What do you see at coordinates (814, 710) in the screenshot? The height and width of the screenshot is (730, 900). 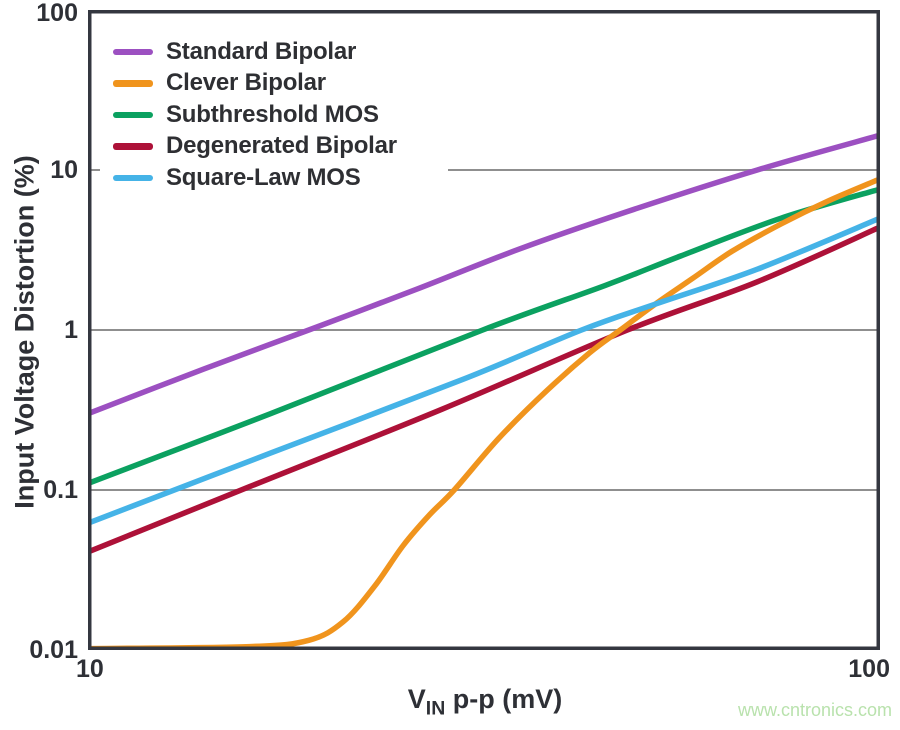 I see `watermark: www.cntronics.com` at bounding box center [814, 710].